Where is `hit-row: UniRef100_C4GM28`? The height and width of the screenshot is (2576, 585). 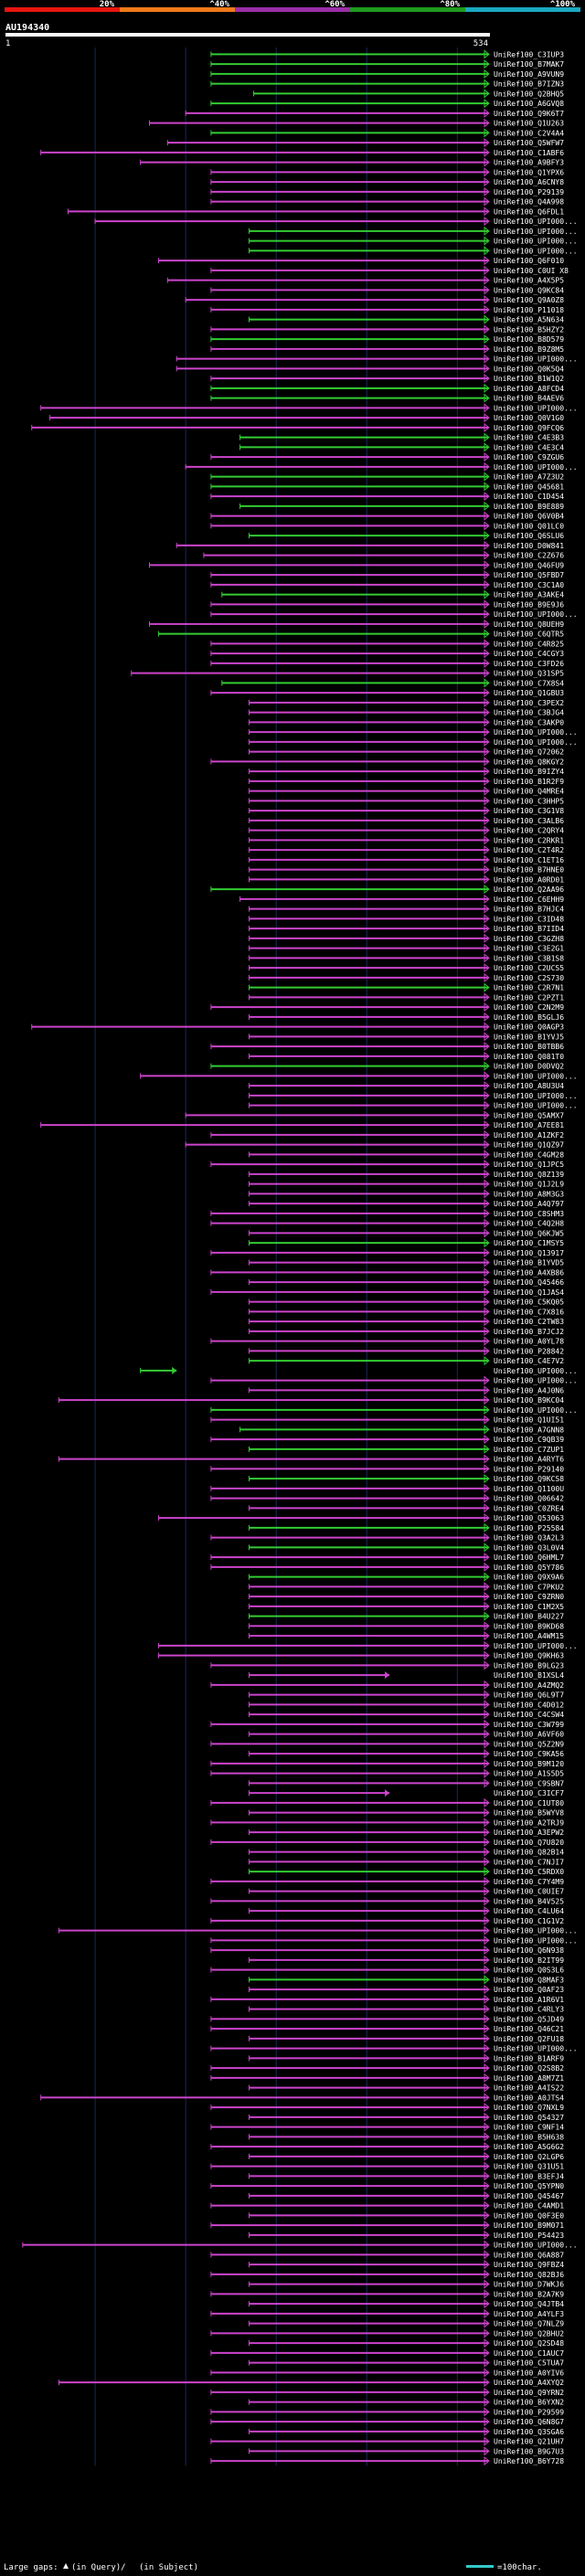 hit-row: UniRef100_C4GM28 is located at coordinates (406, 1155).